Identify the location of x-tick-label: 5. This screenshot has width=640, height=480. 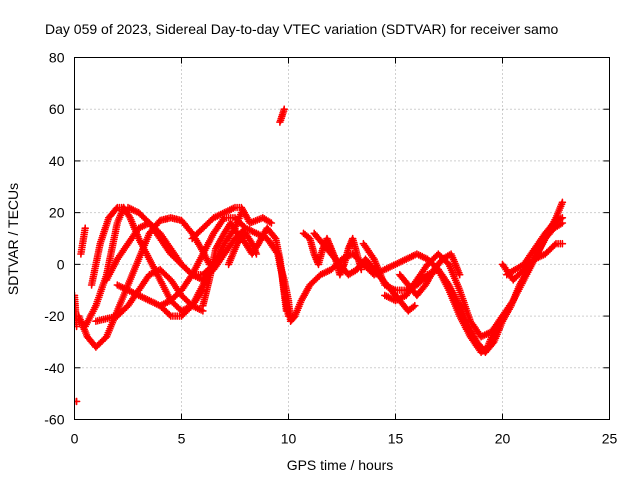
(182, 439).